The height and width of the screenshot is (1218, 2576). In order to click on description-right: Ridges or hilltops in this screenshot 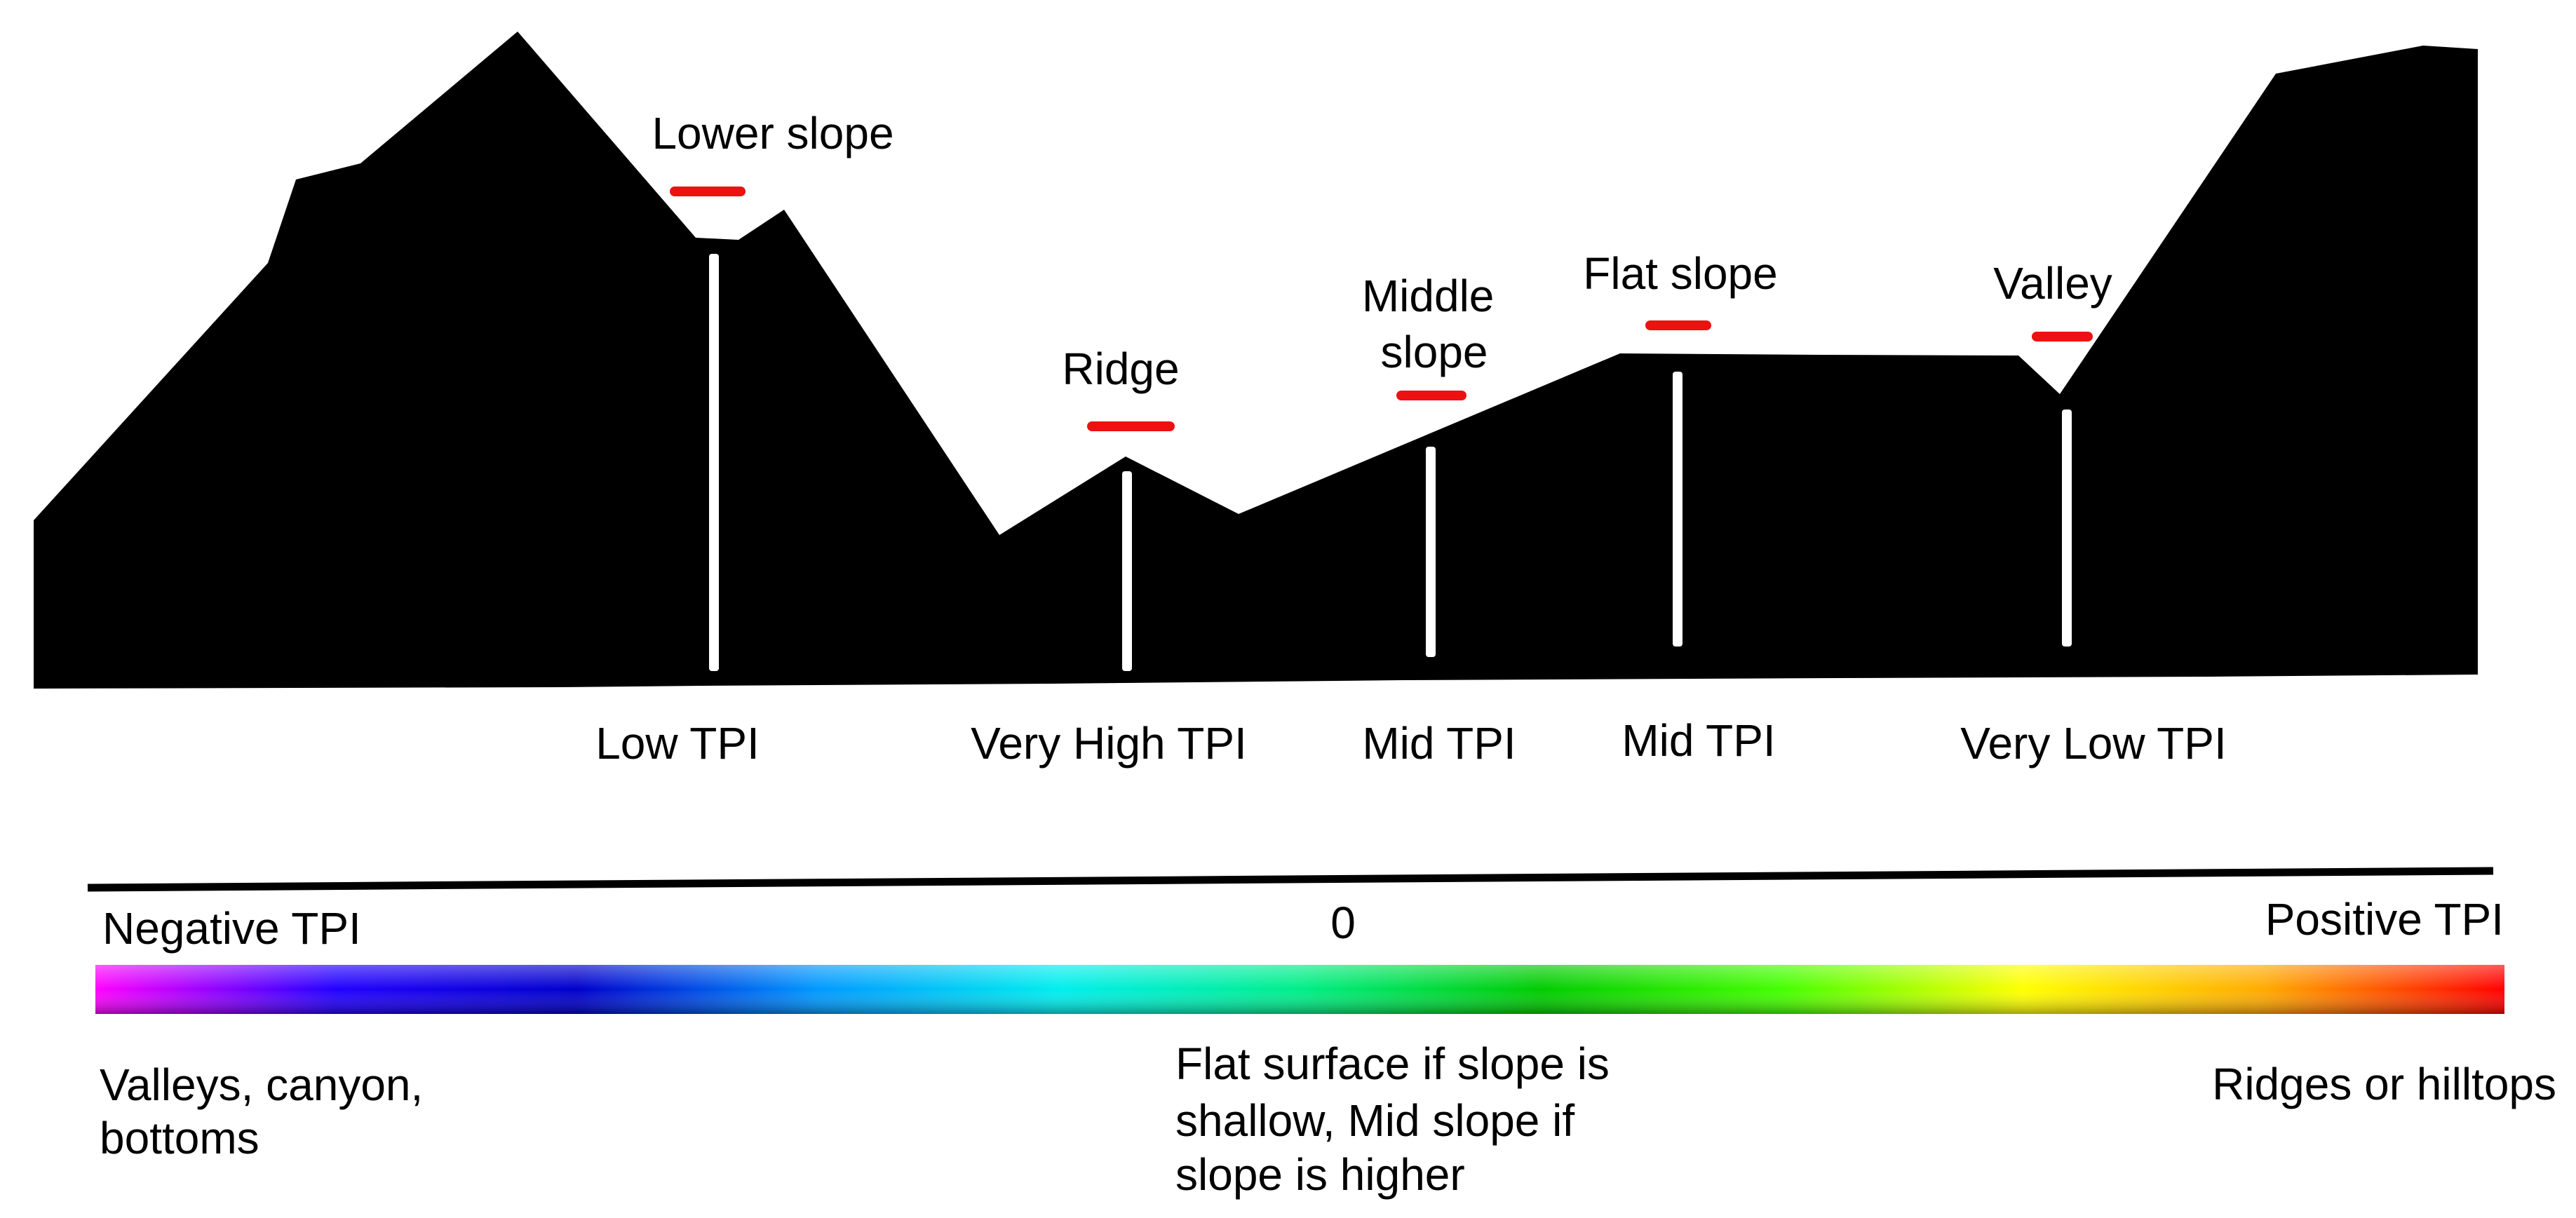, I will do `click(2384, 1084)`.